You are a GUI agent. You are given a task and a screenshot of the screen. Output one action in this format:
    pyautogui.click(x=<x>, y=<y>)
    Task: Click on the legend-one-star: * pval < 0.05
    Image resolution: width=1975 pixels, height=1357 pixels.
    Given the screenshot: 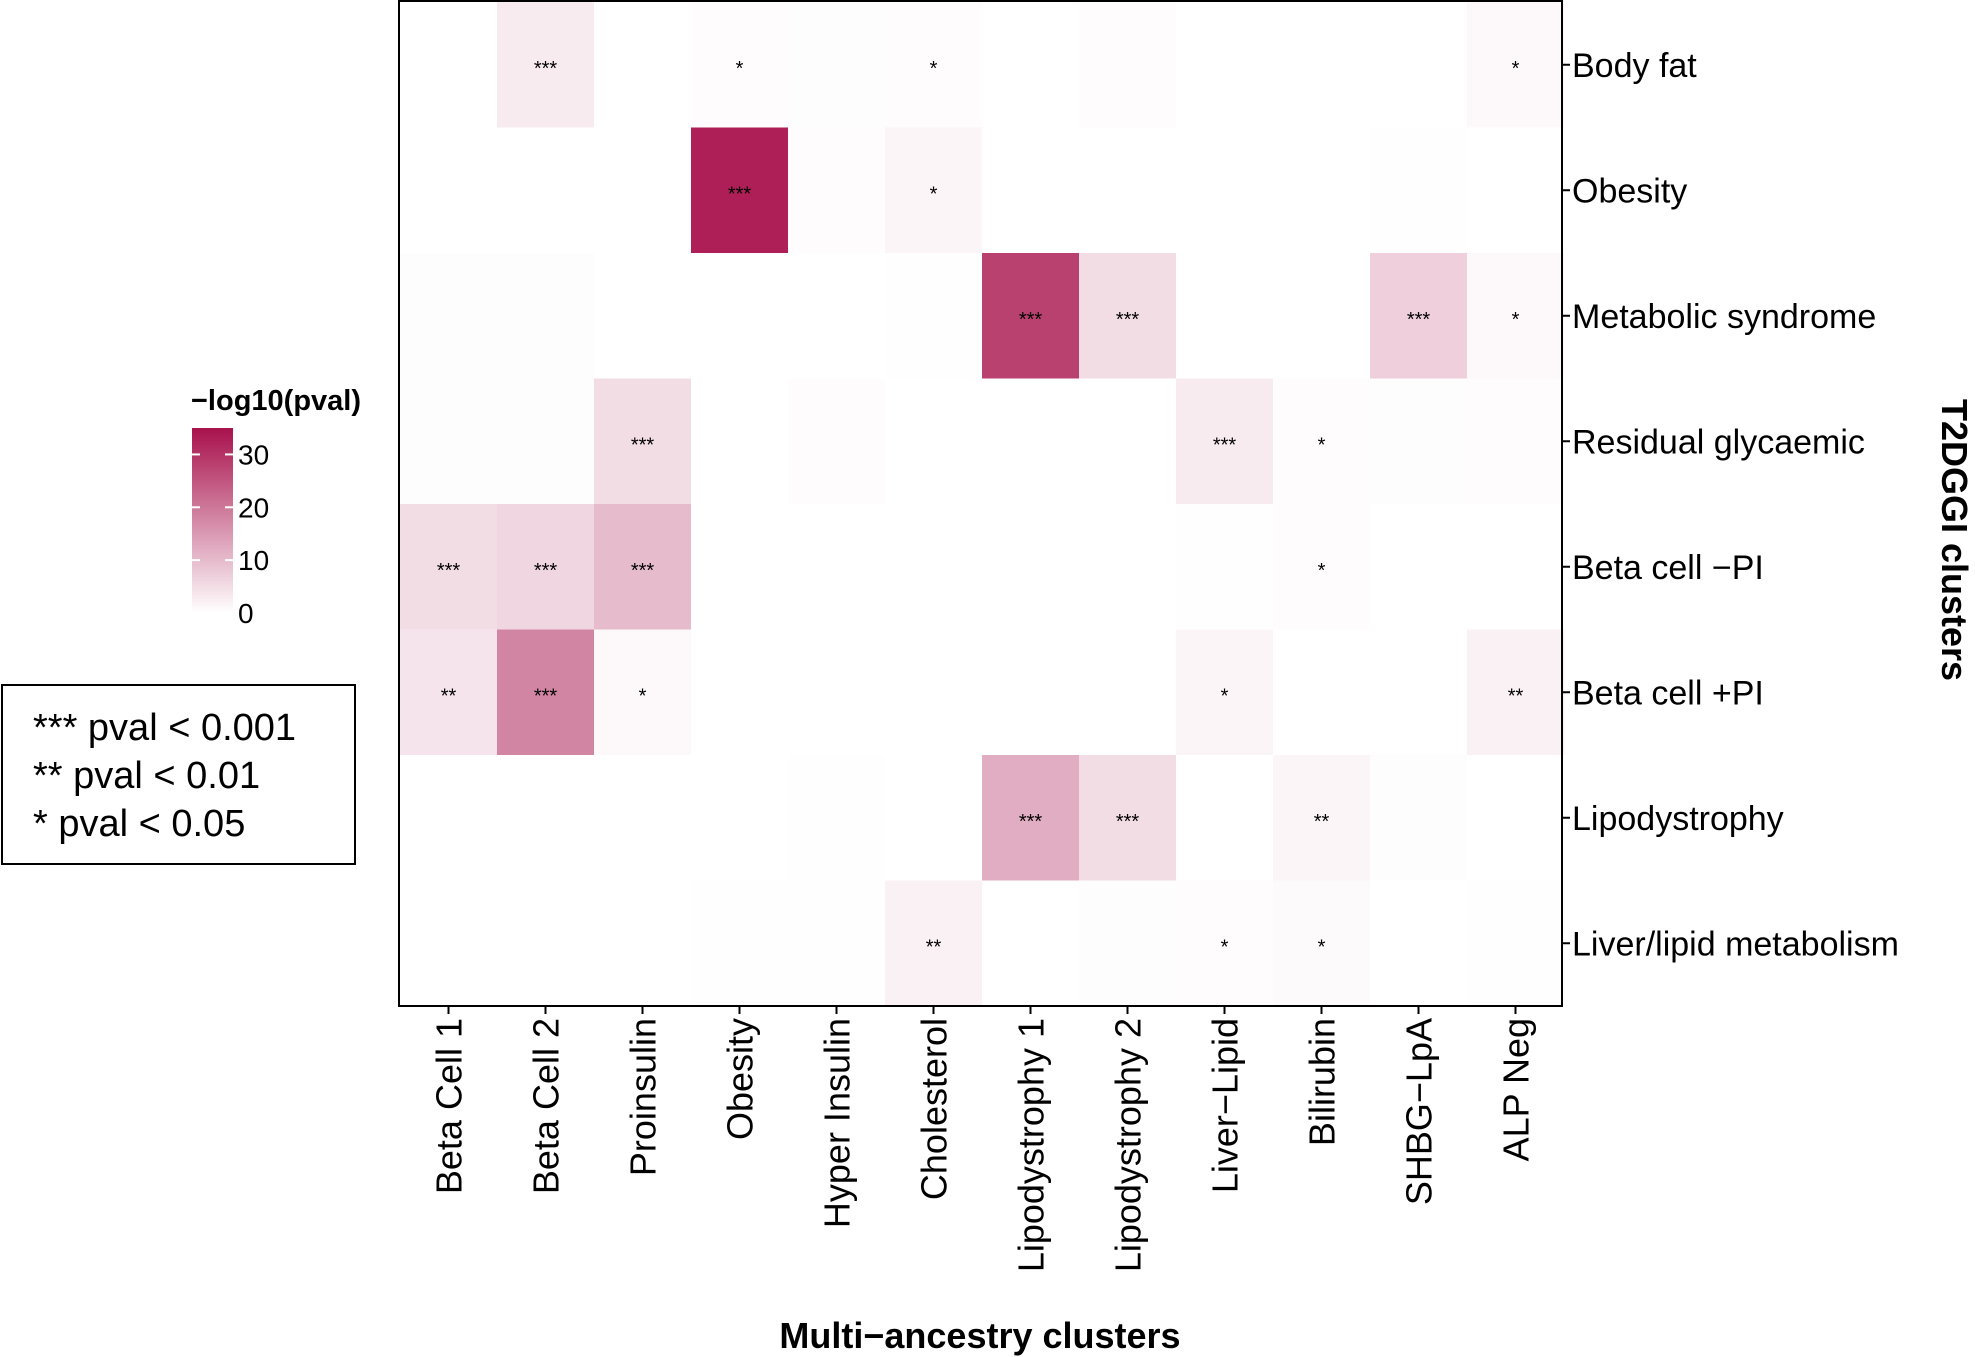 What is the action you would take?
    pyautogui.click(x=139, y=824)
    